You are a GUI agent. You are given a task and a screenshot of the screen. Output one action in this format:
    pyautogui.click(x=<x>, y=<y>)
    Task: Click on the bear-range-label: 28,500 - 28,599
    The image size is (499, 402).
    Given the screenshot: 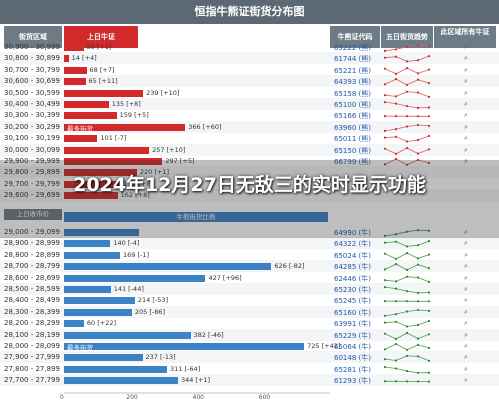 What is the action you would take?
    pyautogui.click(x=32, y=289)
    